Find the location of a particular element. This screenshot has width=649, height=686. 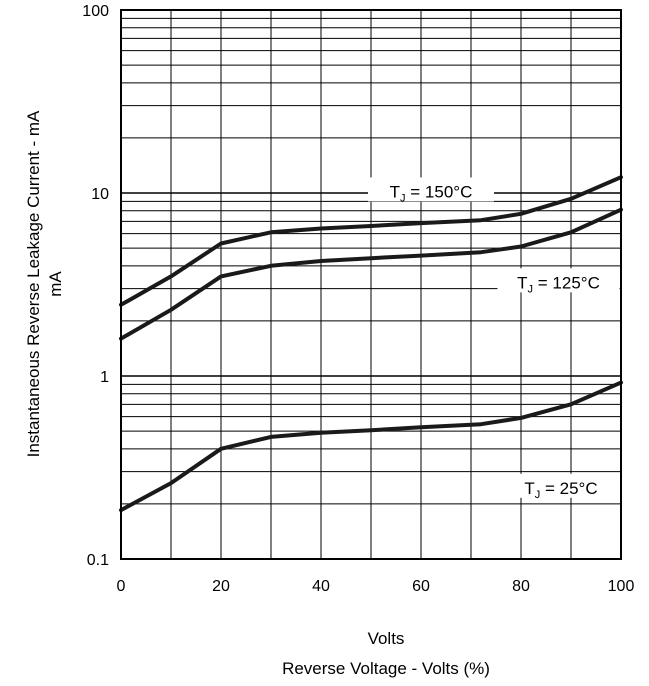

x-tick-label: 100 is located at coordinates (621, 586).